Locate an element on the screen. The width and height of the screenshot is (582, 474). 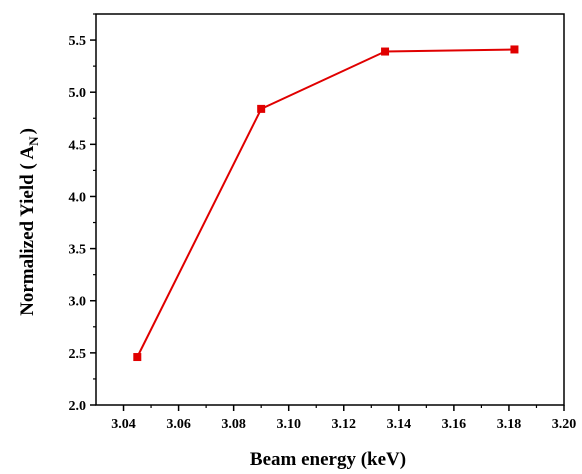
y-axis-title: Normalized Yield ( AN) is located at coordinates (29, 222).